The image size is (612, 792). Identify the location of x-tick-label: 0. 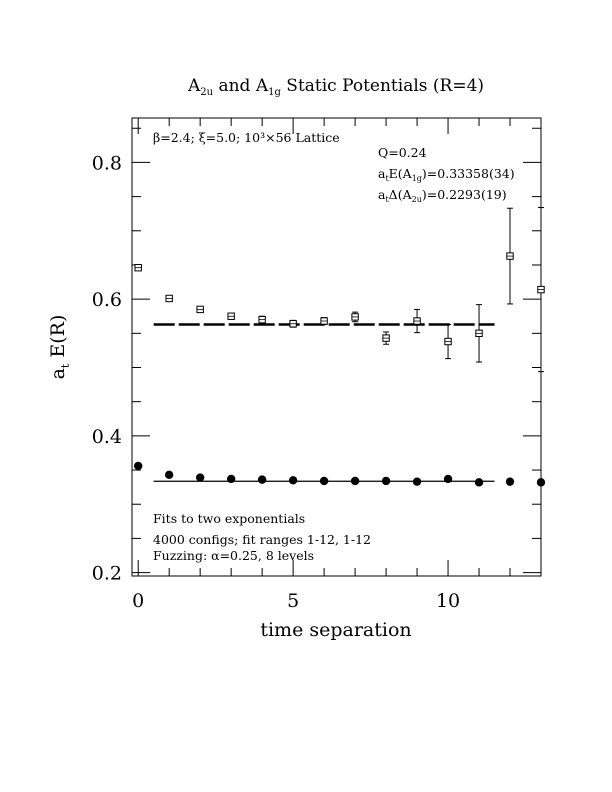
(138, 601).